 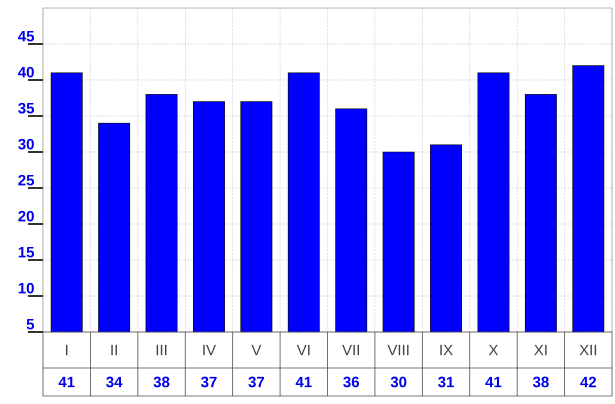 What do you see at coordinates (303, 350) in the screenshot?
I see `x-tick-label: VI` at bounding box center [303, 350].